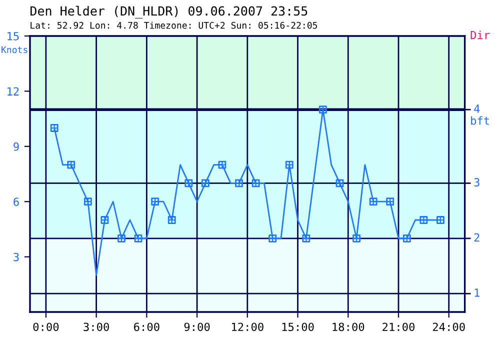  What do you see at coordinates (197, 327) in the screenshot?
I see `x-tick-label: 9:00` at bounding box center [197, 327].